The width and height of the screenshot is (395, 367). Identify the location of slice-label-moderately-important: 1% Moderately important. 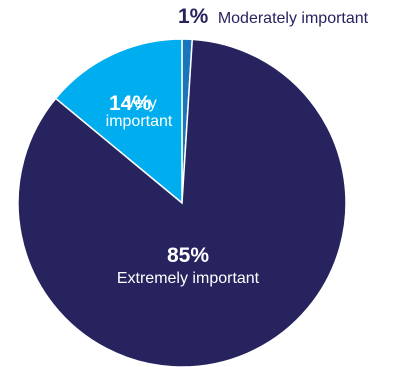
(273, 16).